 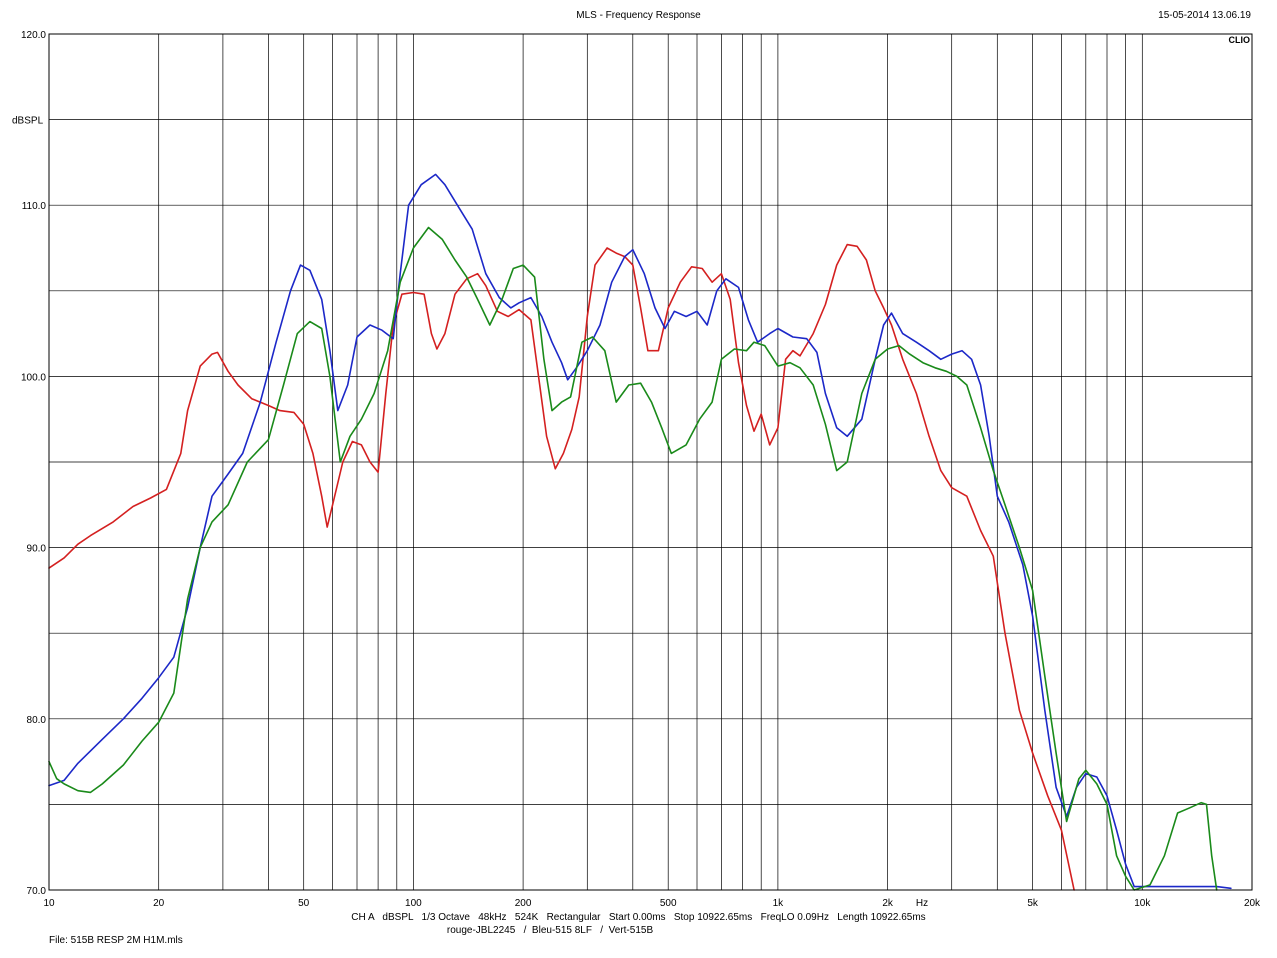 What do you see at coordinates (28, 121) in the screenshot?
I see `y-axis-label: dBSPL` at bounding box center [28, 121].